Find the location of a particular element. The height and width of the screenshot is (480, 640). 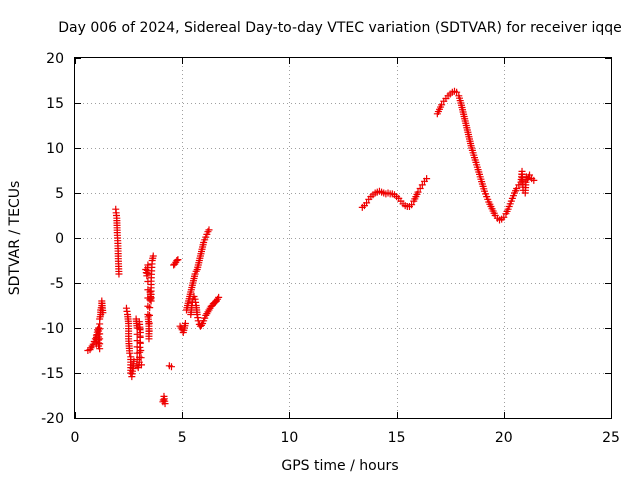

y-tick-label: 15 is located at coordinates (55, 104).